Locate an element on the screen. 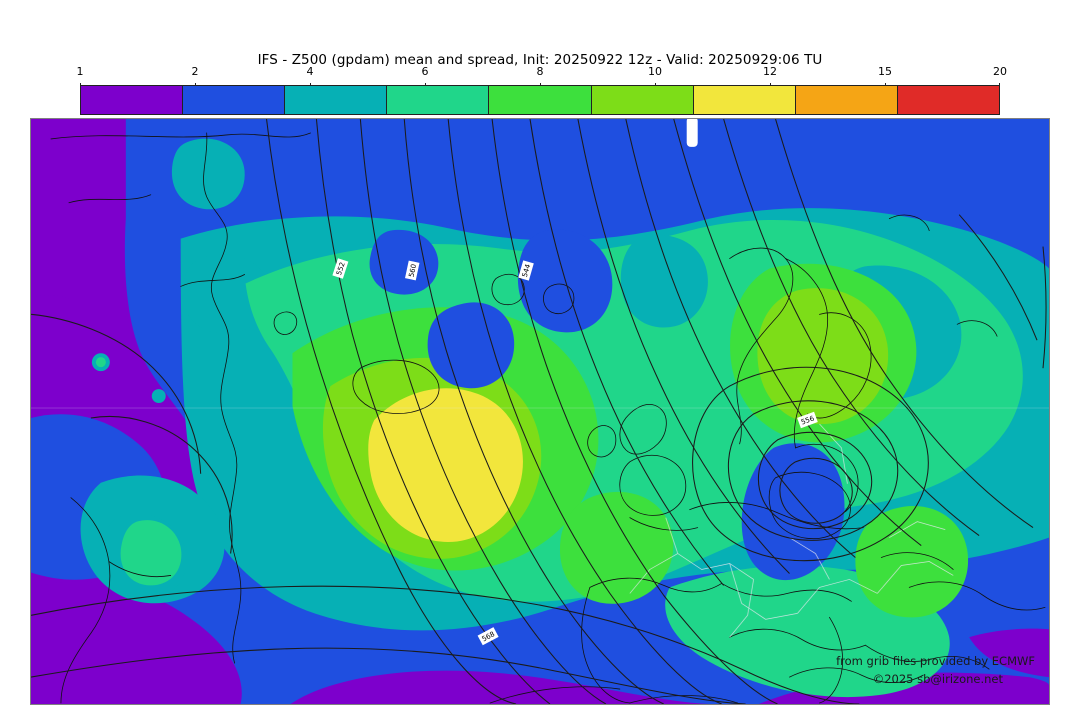 The image size is (1080, 718). colorbar-tick-15: 15 is located at coordinates (885, 71).